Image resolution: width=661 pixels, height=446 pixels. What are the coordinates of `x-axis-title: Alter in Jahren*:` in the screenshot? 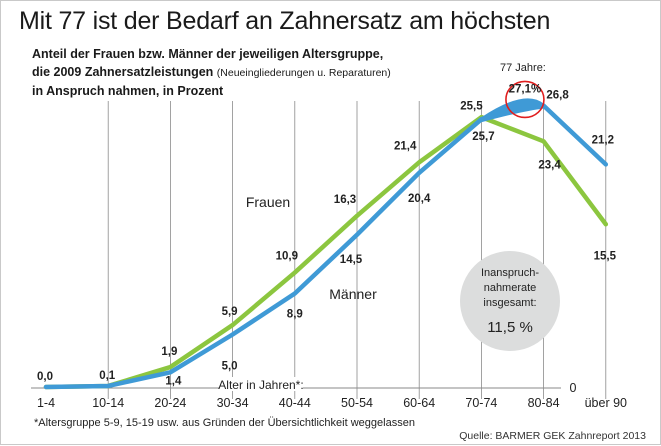 It's located at (260, 385).